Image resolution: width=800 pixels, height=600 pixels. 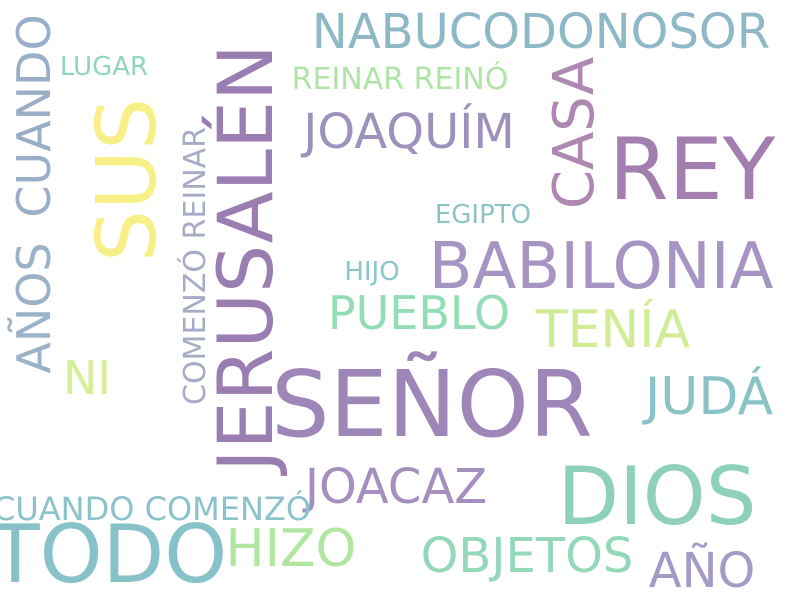 I want to click on word-egipto: EGIPTO, so click(x=483, y=215).